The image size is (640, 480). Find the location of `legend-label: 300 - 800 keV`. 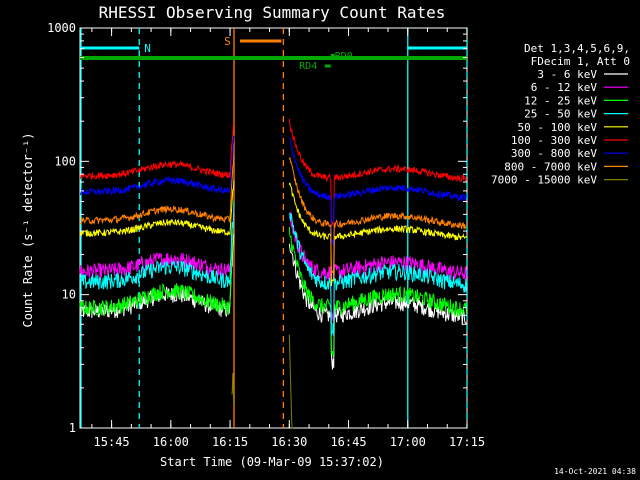

legend-label: 300 - 800 keV is located at coordinates (554, 153).